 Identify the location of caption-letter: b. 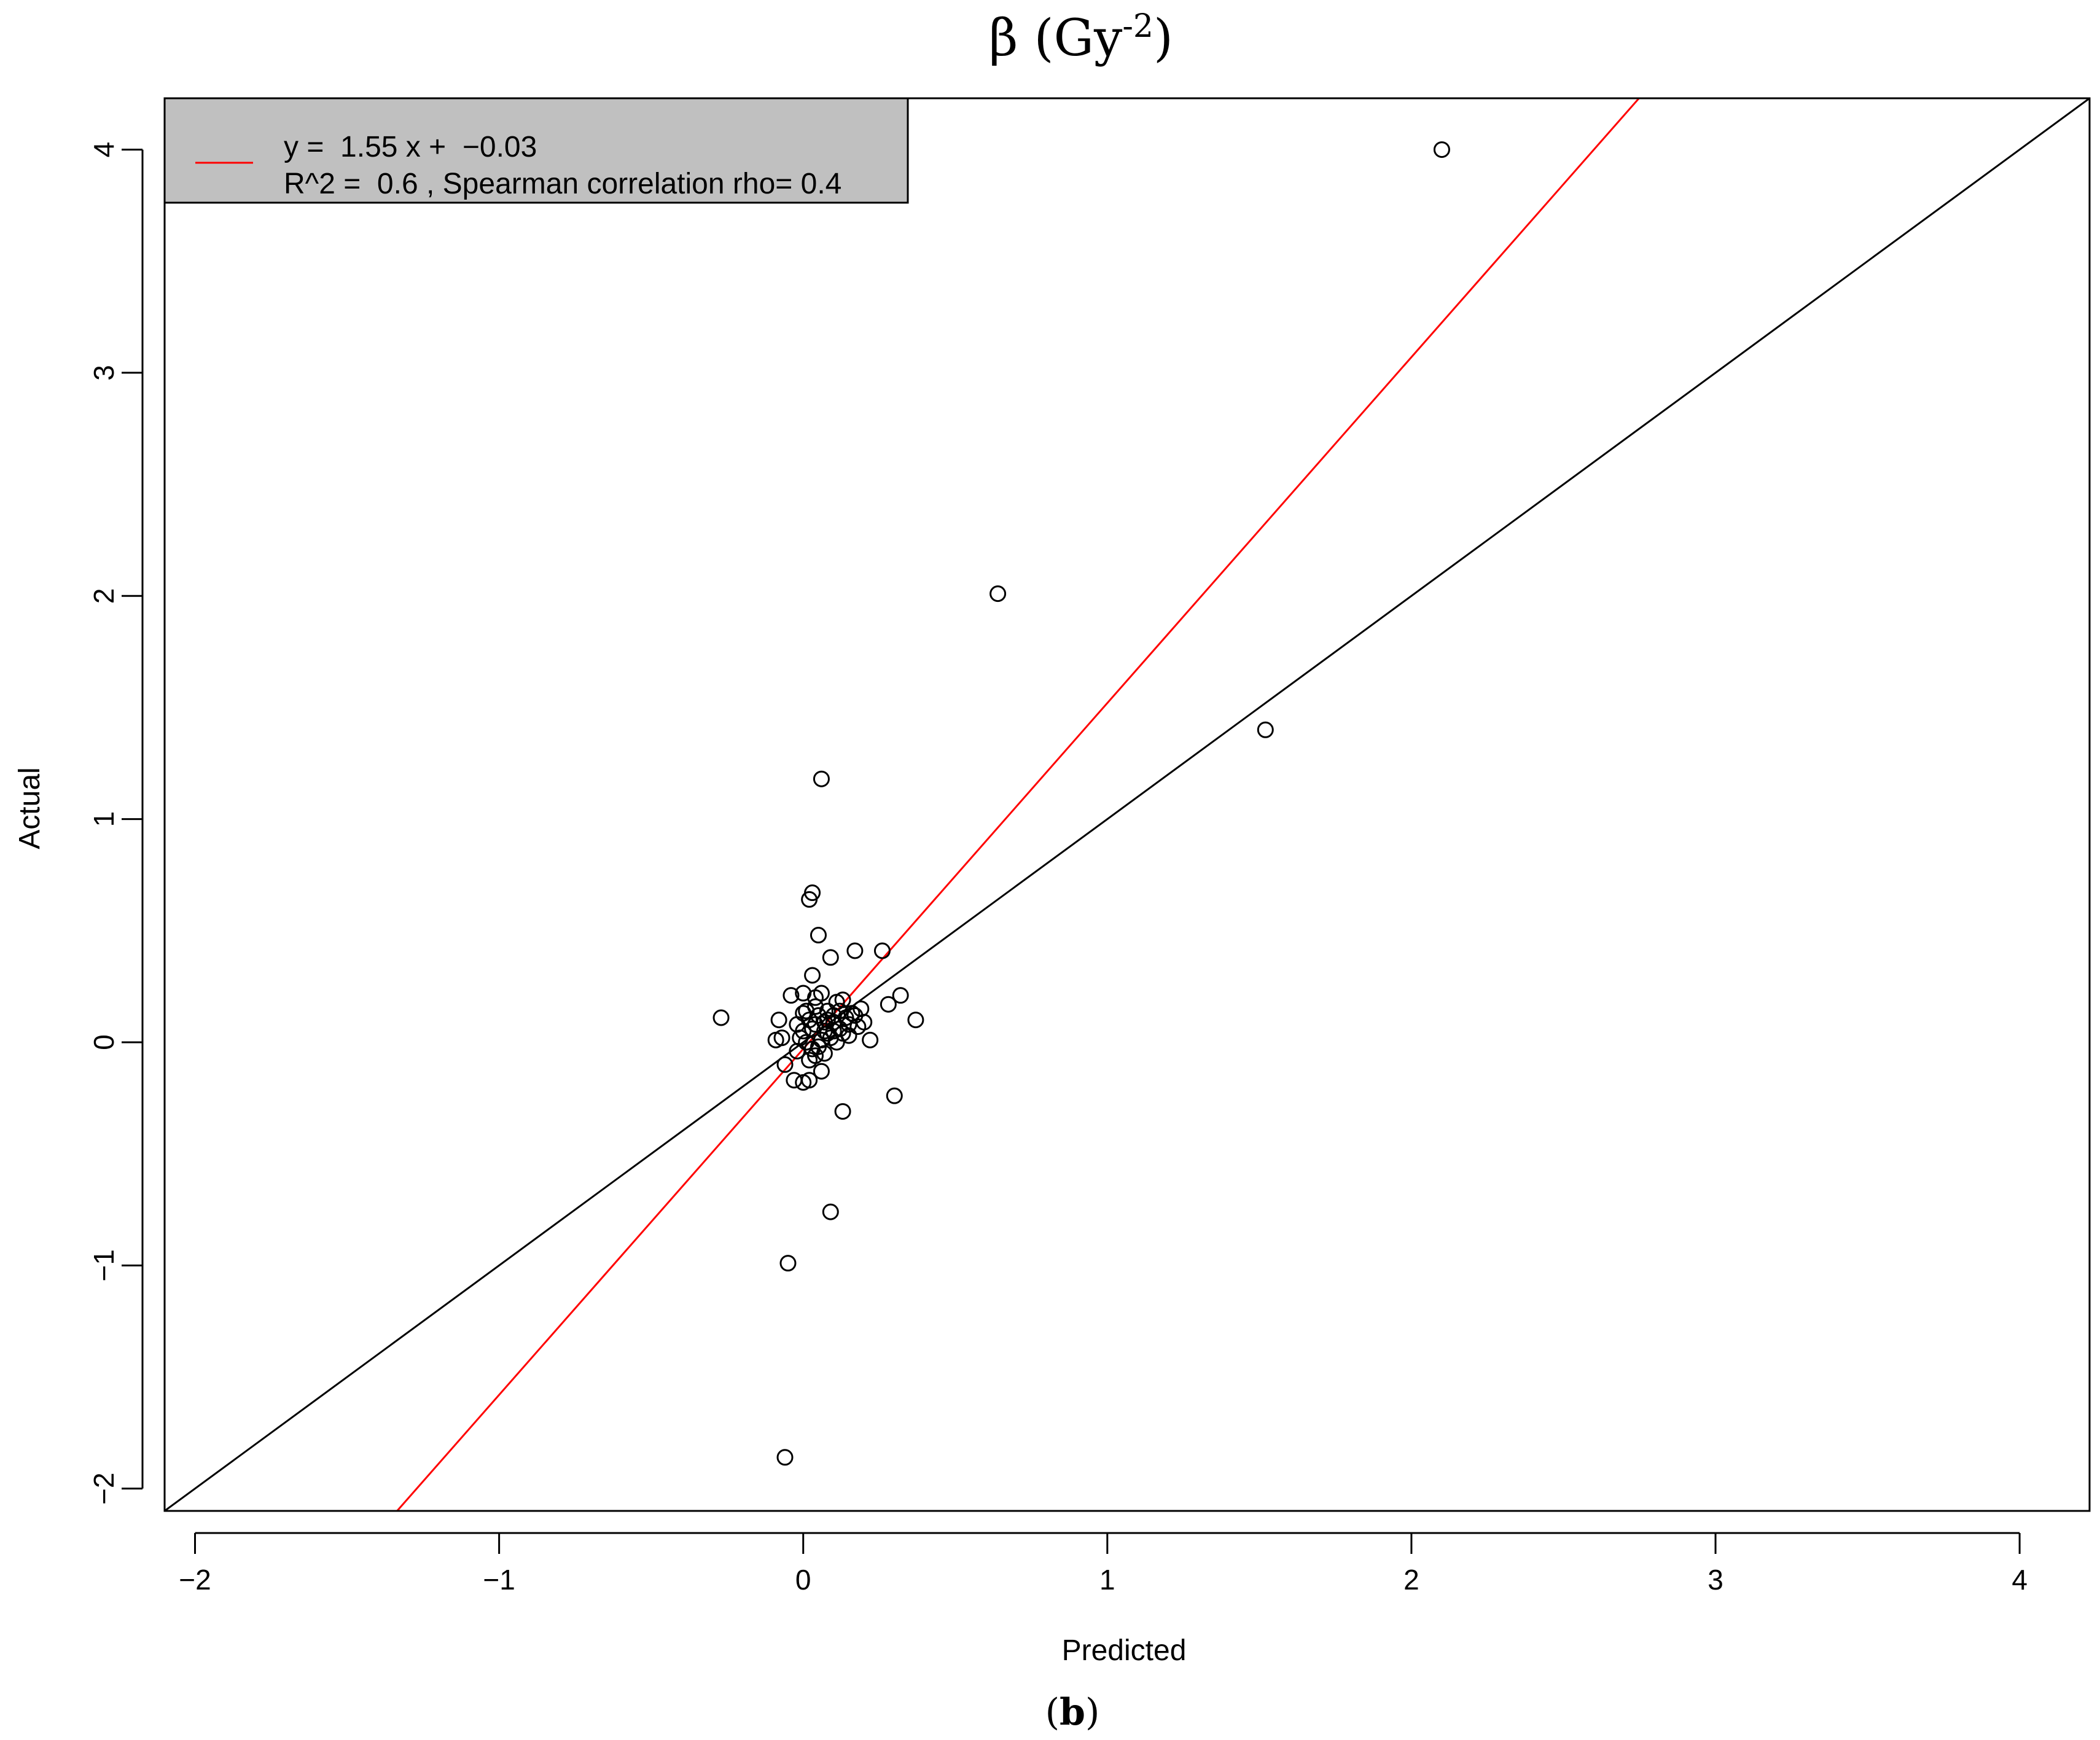
(1072, 1712).